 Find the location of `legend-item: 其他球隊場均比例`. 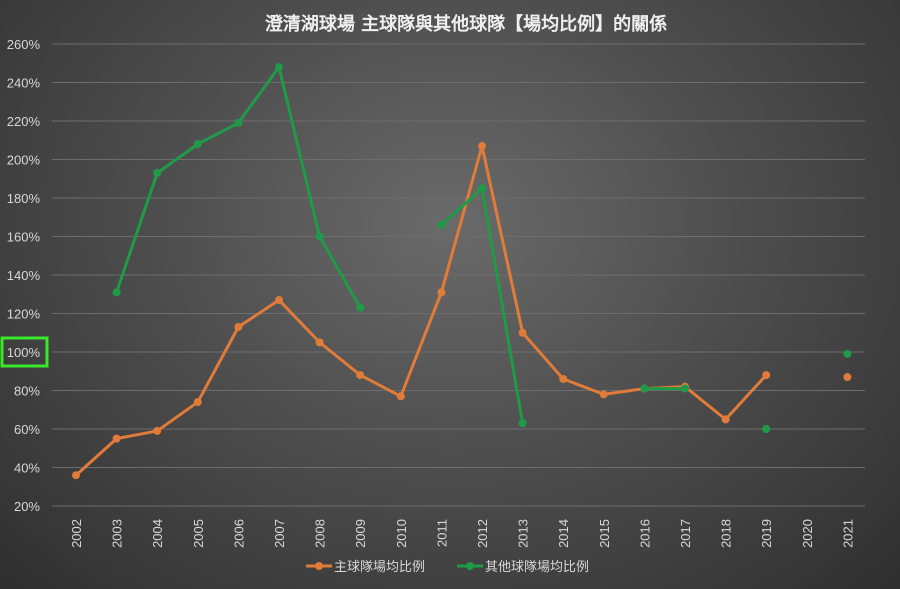

legend-item: 其他球隊場均比例 is located at coordinates (523, 567).